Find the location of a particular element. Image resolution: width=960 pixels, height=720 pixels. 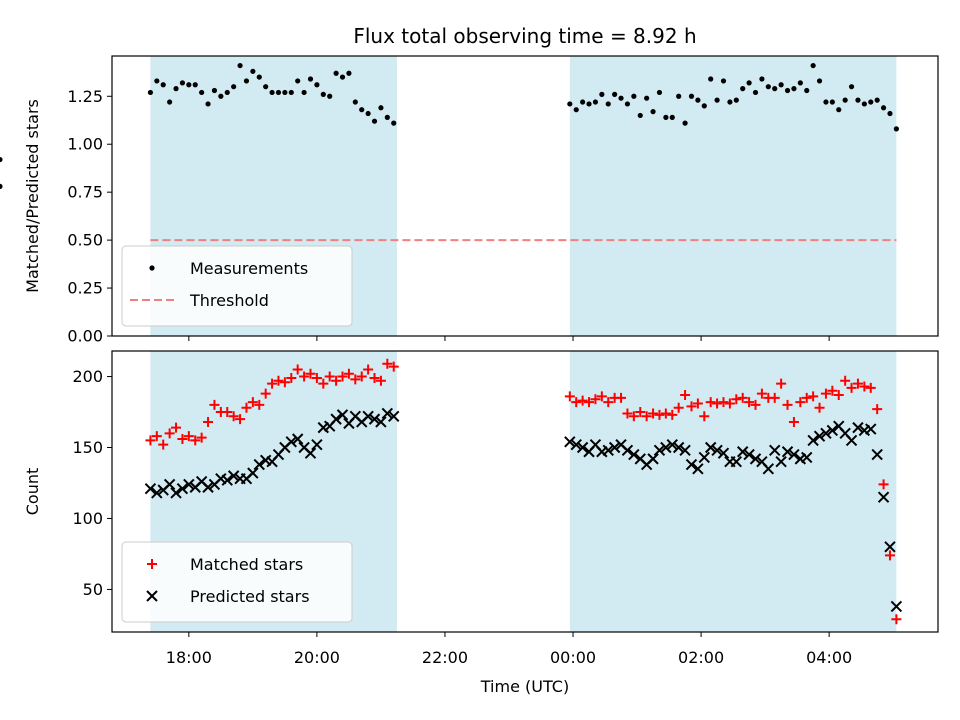

legend-label: Threshold is located at coordinates (229, 300).